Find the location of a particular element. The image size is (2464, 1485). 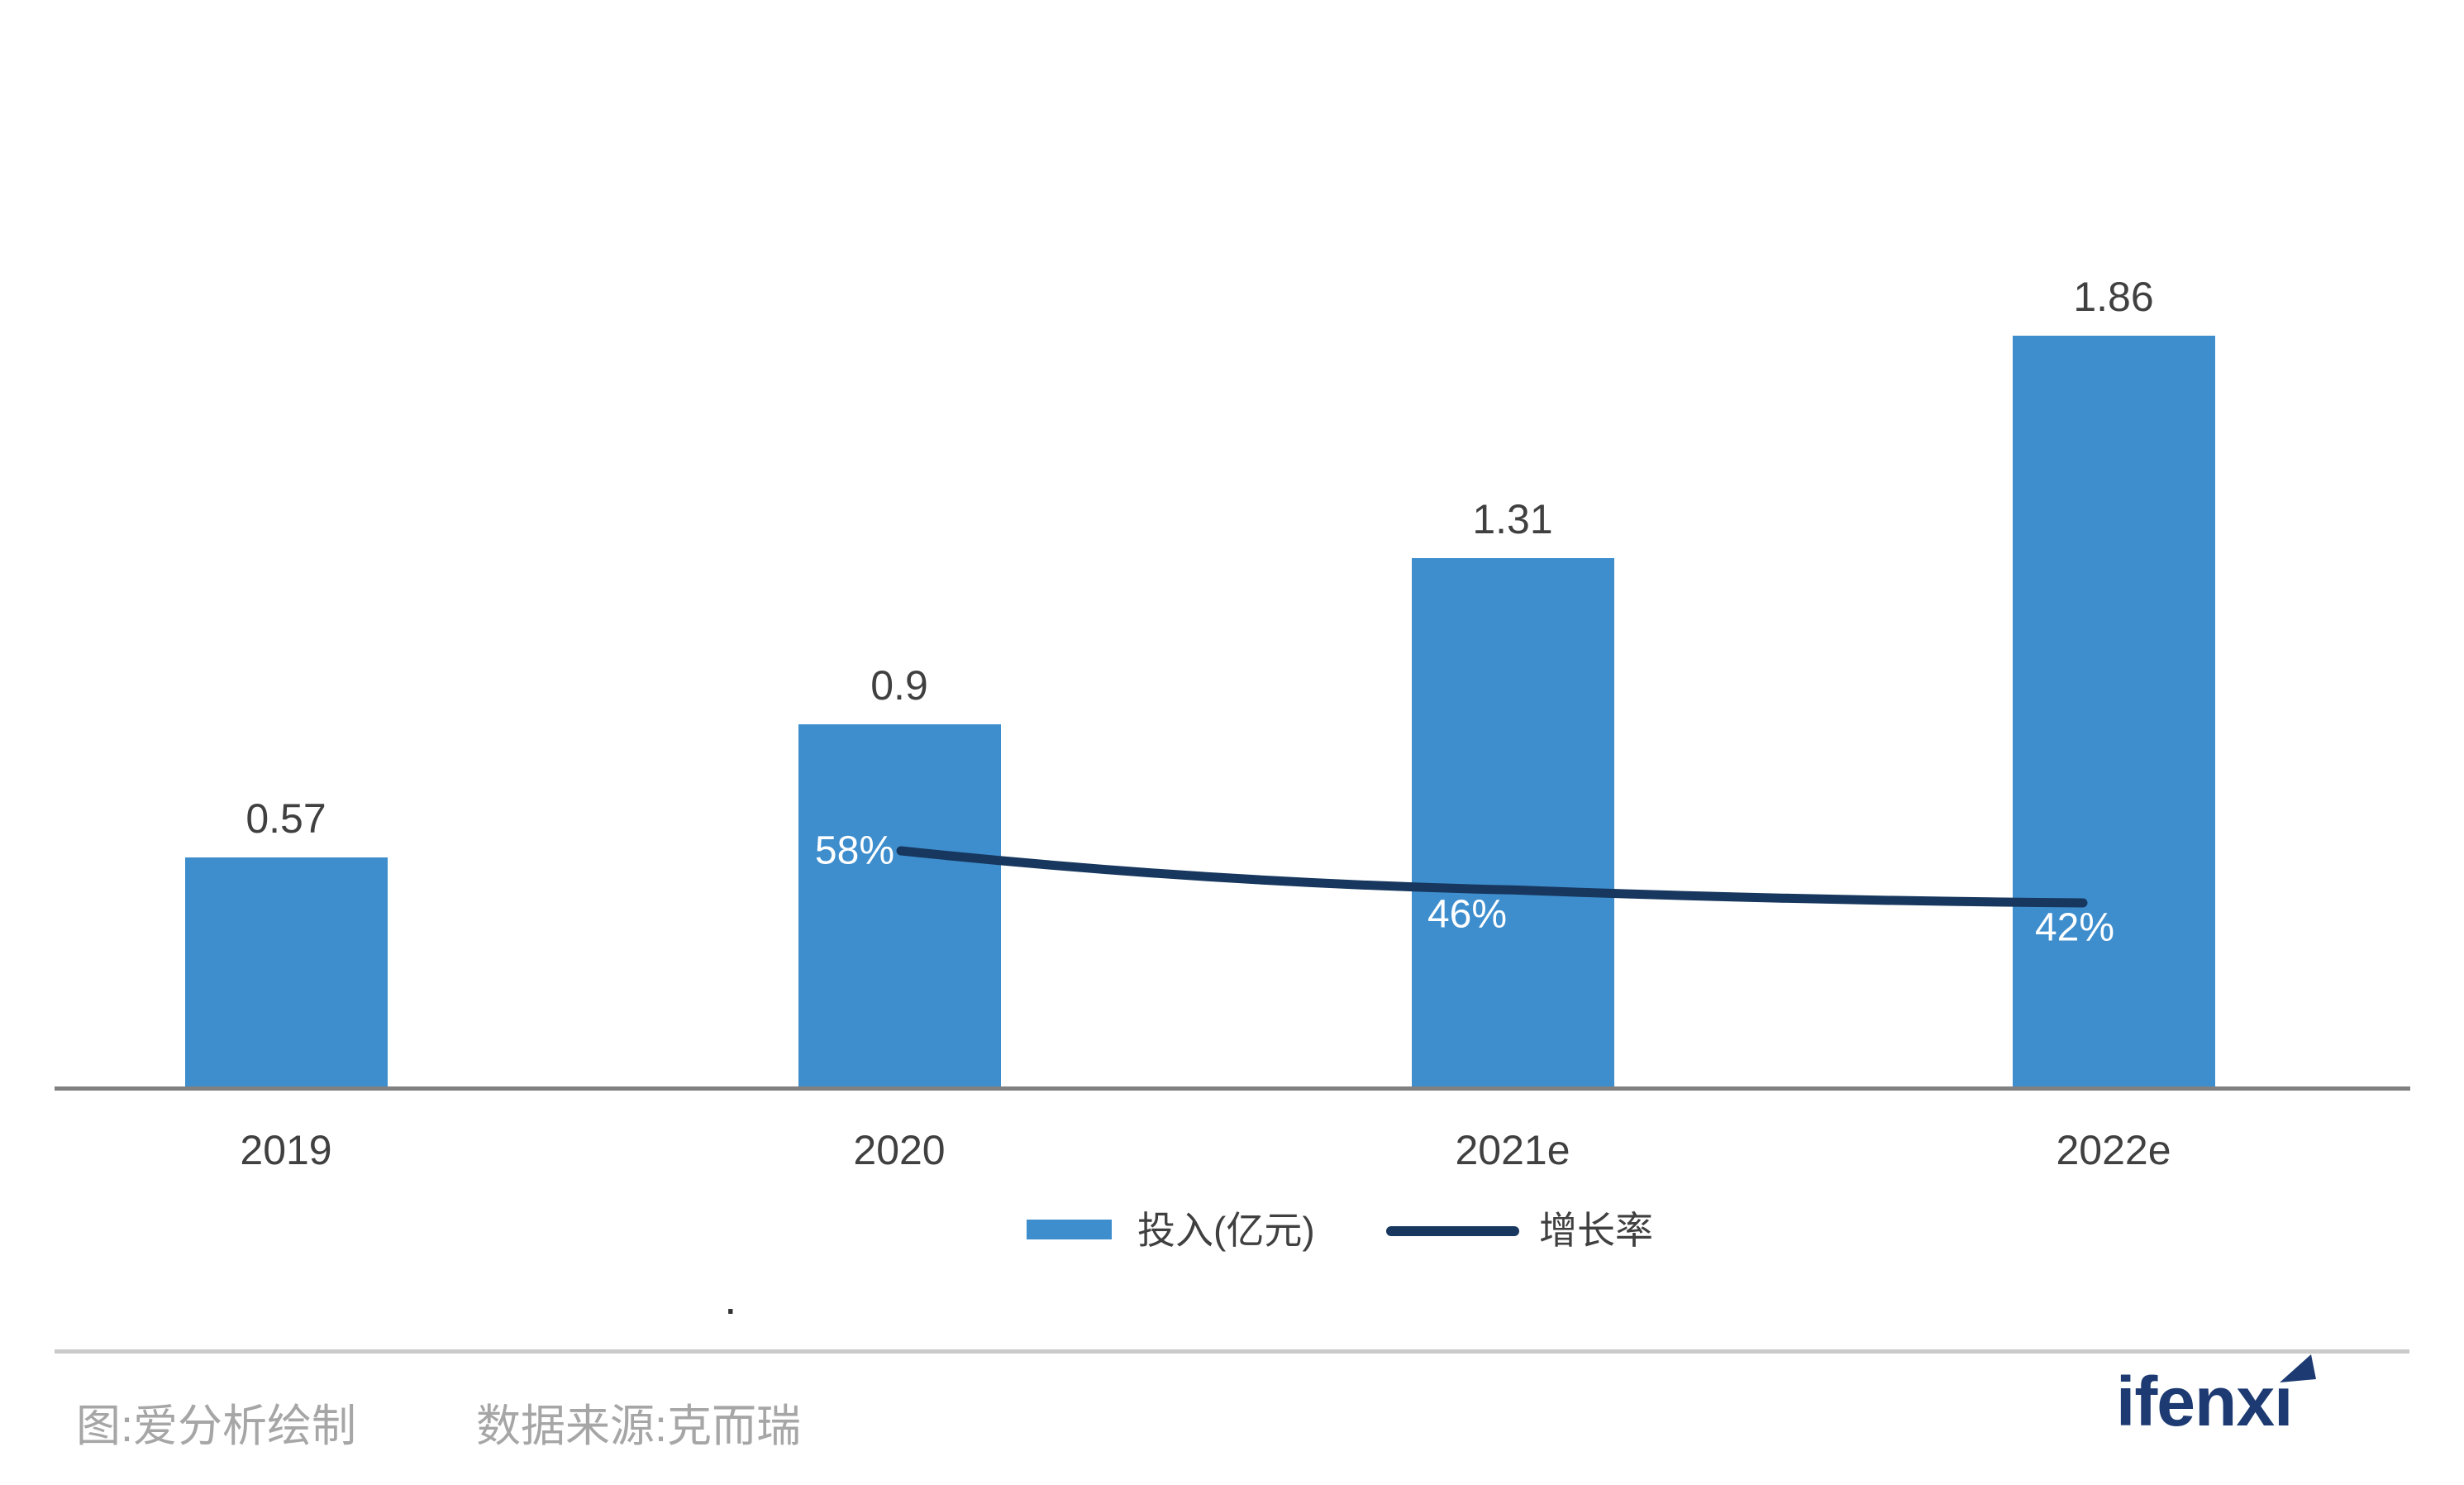

category-label-2020: 2020 is located at coordinates (899, 1150).